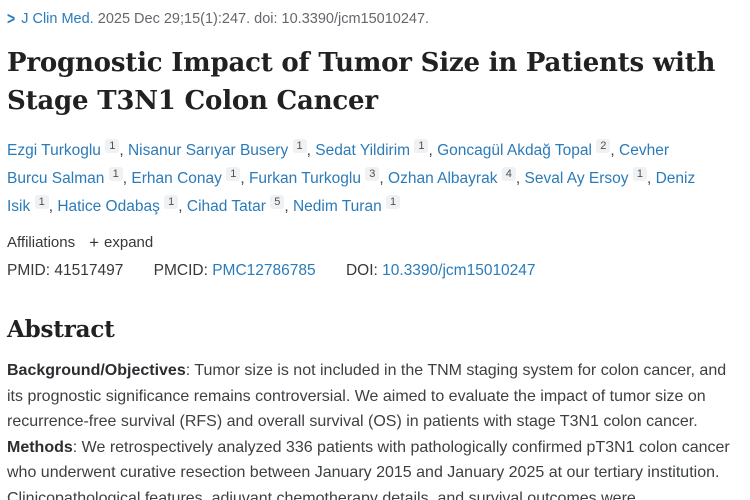  Describe the element at coordinates (180, 270) in the screenshot. I see `pmcid-label: PMCID:` at that location.